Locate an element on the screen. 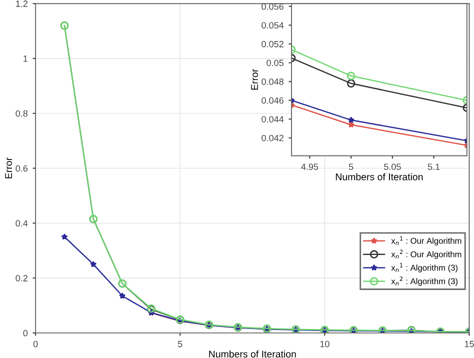  y-tick-label: 0.2 is located at coordinates (22, 278).